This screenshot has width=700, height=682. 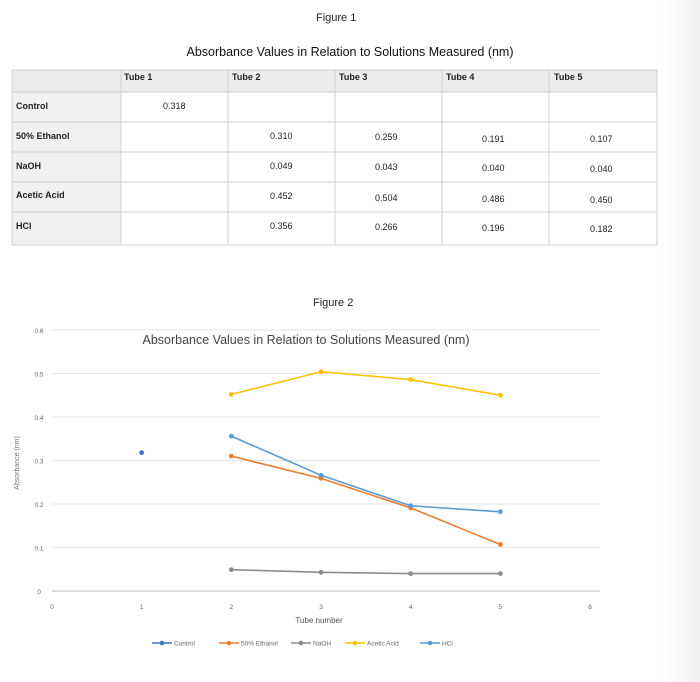 I want to click on x-tick-label: 2, so click(x=232, y=607).